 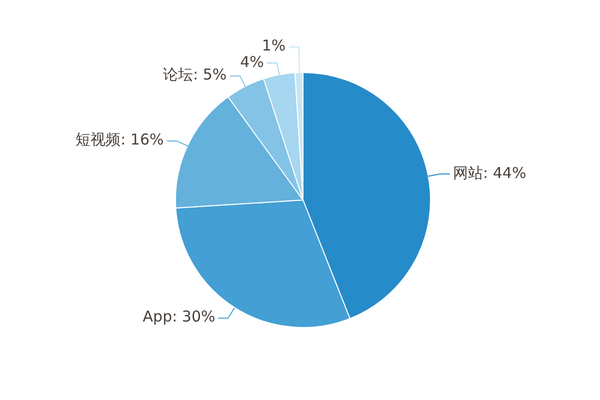 I want to click on slice-label: 短视频, so click(x=98, y=139).